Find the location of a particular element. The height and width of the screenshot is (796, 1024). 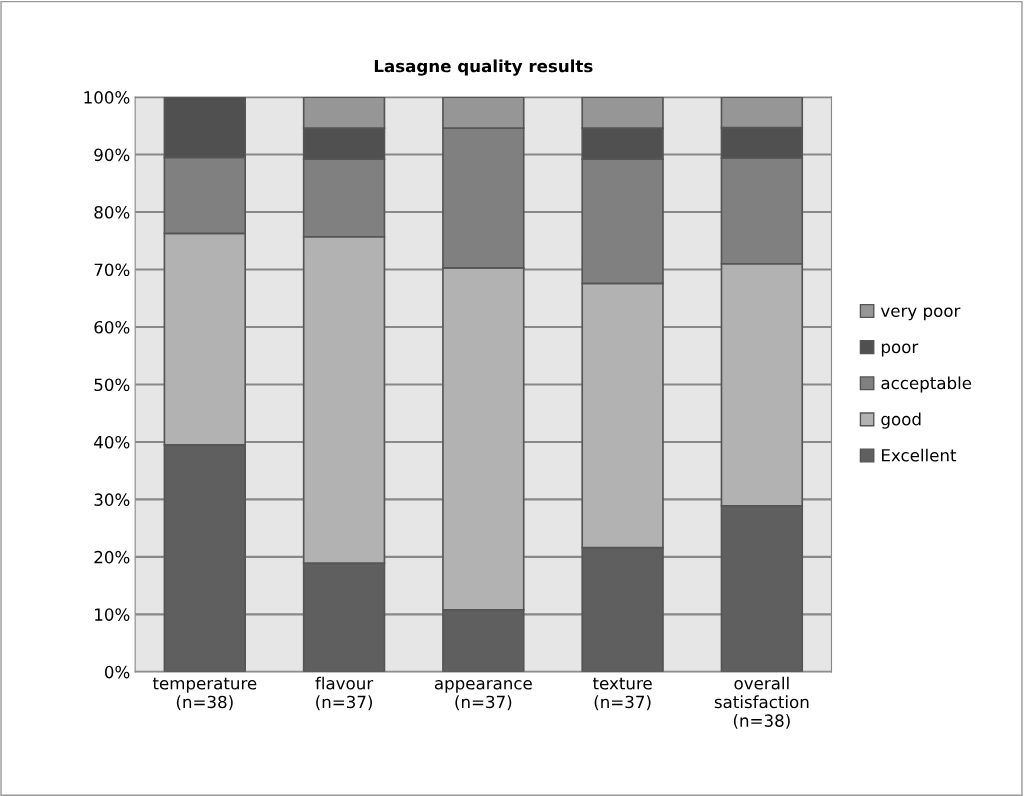

y-tick-label: 100% is located at coordinates (107, 97).